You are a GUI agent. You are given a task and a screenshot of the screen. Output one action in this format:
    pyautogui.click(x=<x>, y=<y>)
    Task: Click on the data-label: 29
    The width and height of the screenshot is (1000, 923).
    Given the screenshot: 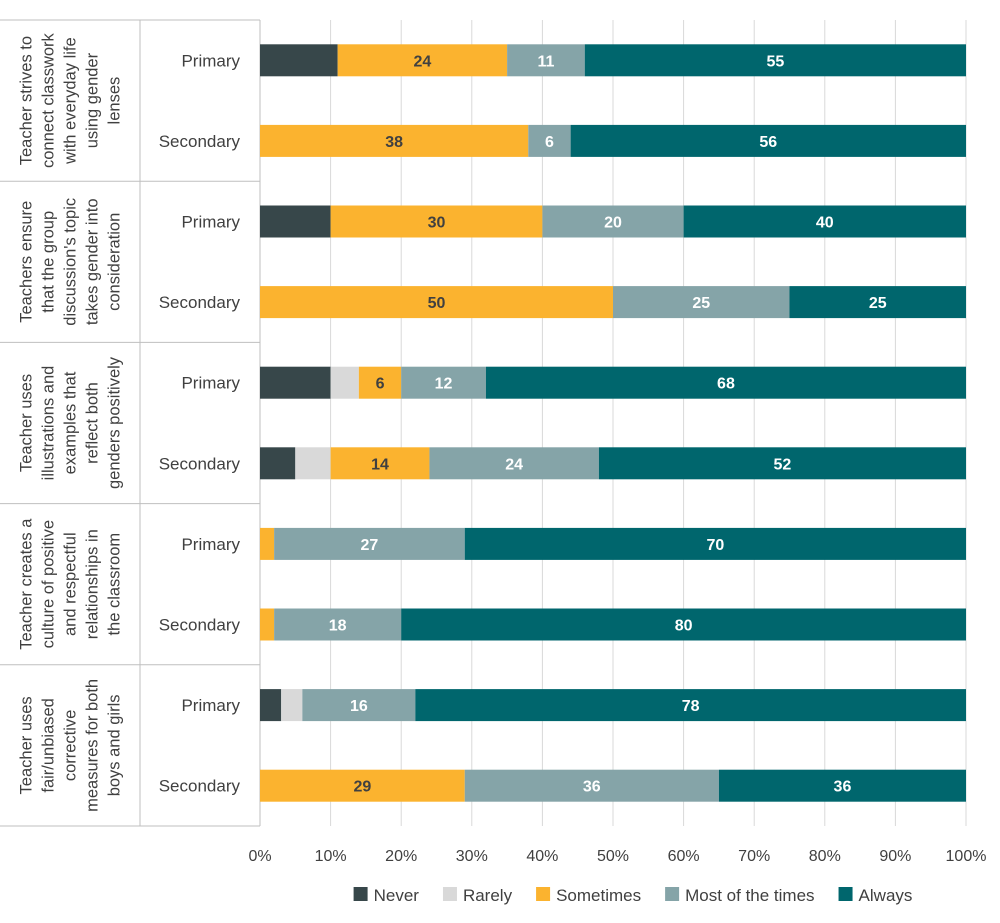 What is the action you would take?
    pyautogui.click(x=362, y=787)
    